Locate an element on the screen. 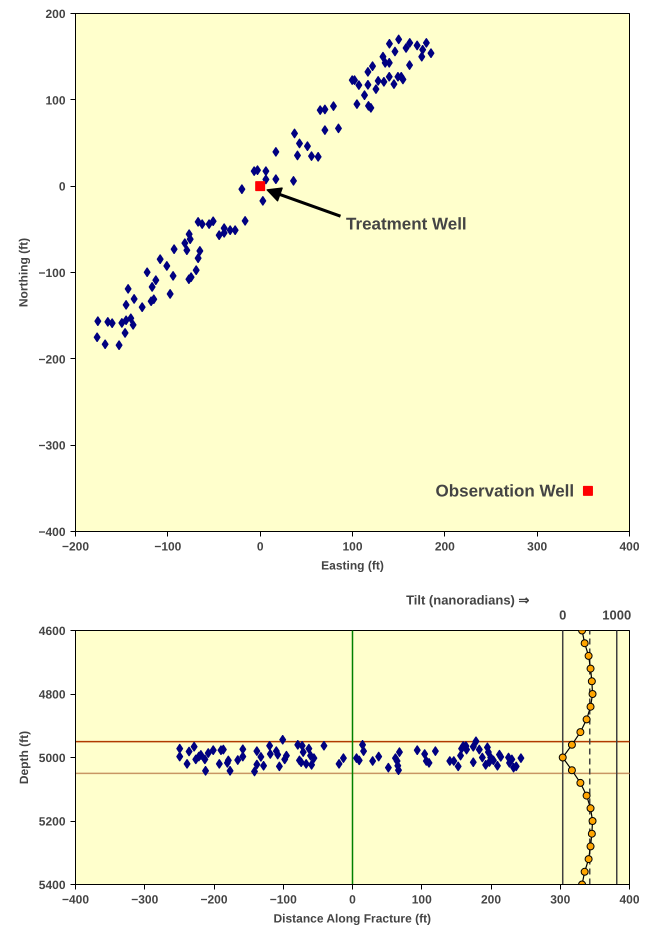 This screenshot has height=943, width=655. y-tick-label: 4600 is located at coordinates (52, 631).